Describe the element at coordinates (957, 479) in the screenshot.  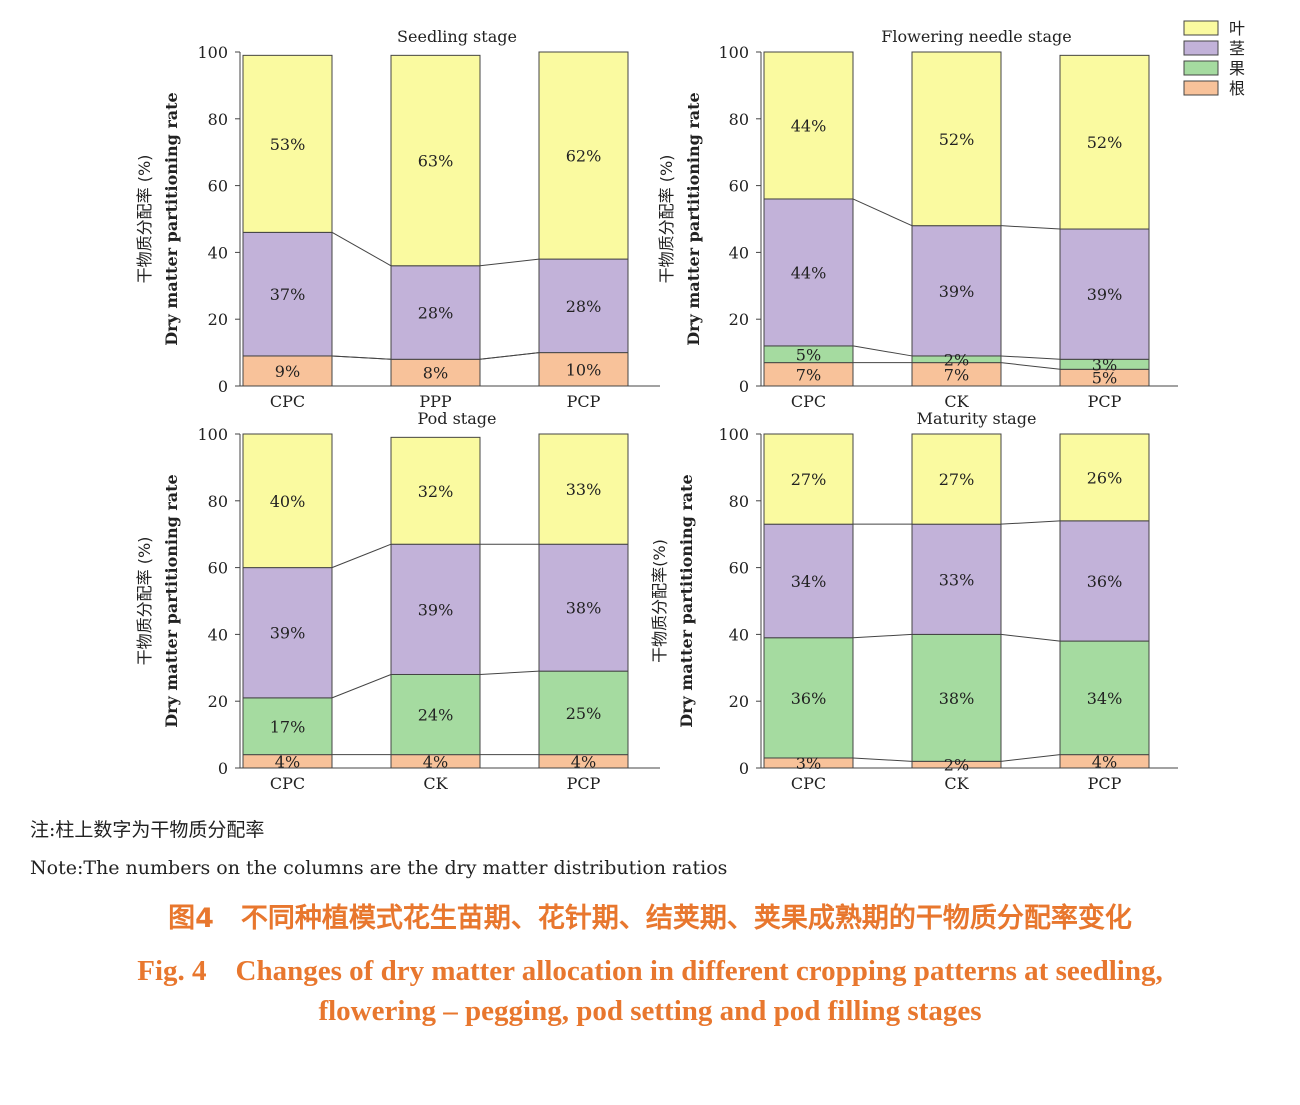
I see `data-label: 27%` at that location.